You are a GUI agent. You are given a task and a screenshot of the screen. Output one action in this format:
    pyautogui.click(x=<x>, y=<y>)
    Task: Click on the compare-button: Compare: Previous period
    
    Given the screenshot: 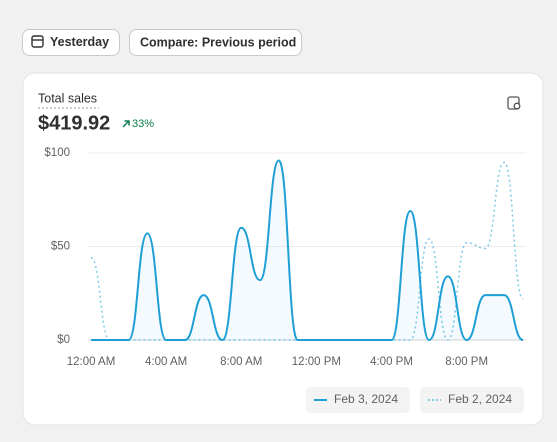 What is the action you would take?
    pyautogui.click(x=215, y=42)
    